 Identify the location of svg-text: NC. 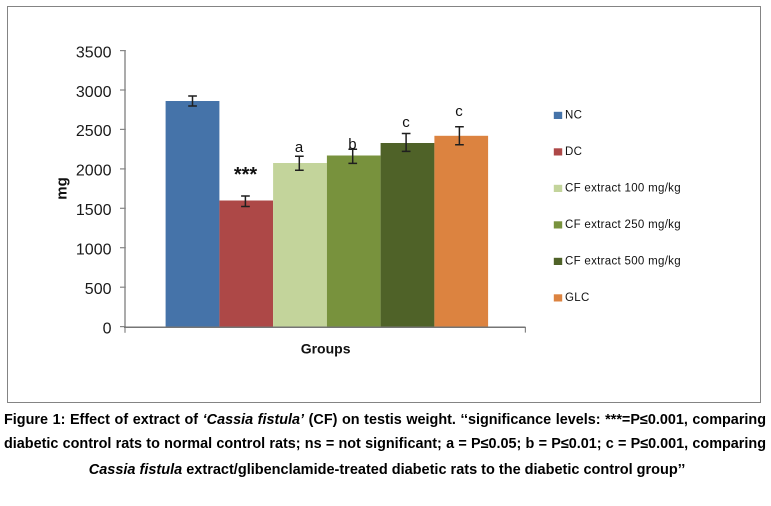
(573, 116).